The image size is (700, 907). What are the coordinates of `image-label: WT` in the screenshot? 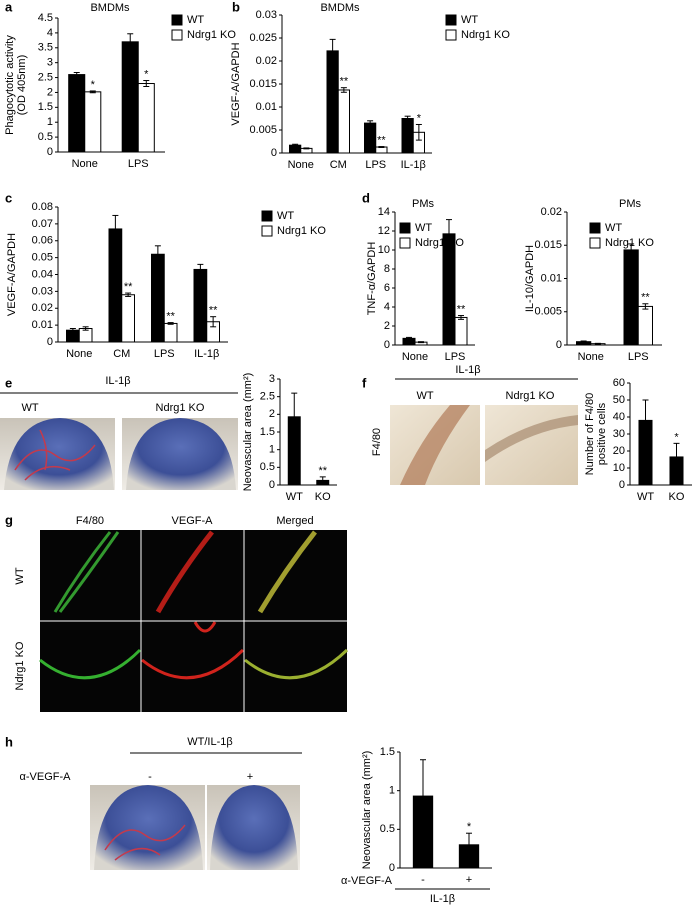 It's located at (424, 396).